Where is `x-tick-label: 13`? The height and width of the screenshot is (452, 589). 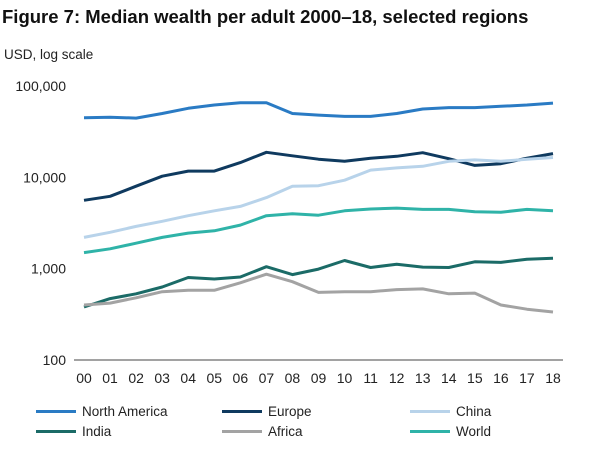 x-tick-label: 13 is located at coordinates (423, 378).